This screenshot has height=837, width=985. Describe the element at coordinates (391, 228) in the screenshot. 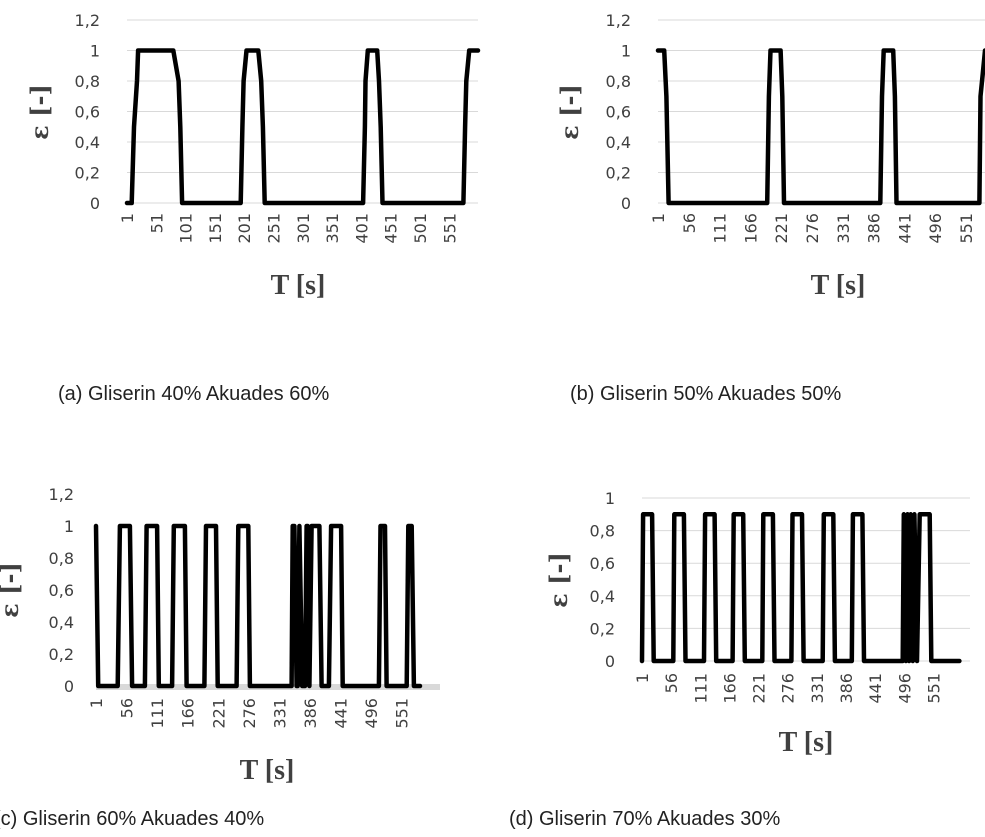

I see `x-tick-label: 451` at that location.